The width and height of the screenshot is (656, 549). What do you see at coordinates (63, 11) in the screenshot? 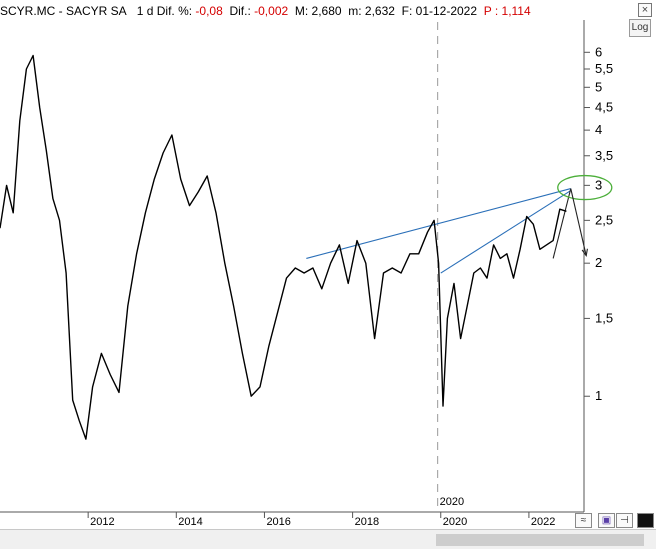
I see `symbol-label: SCYR.MC - SACYR SA` at bounding box center [63, 11].